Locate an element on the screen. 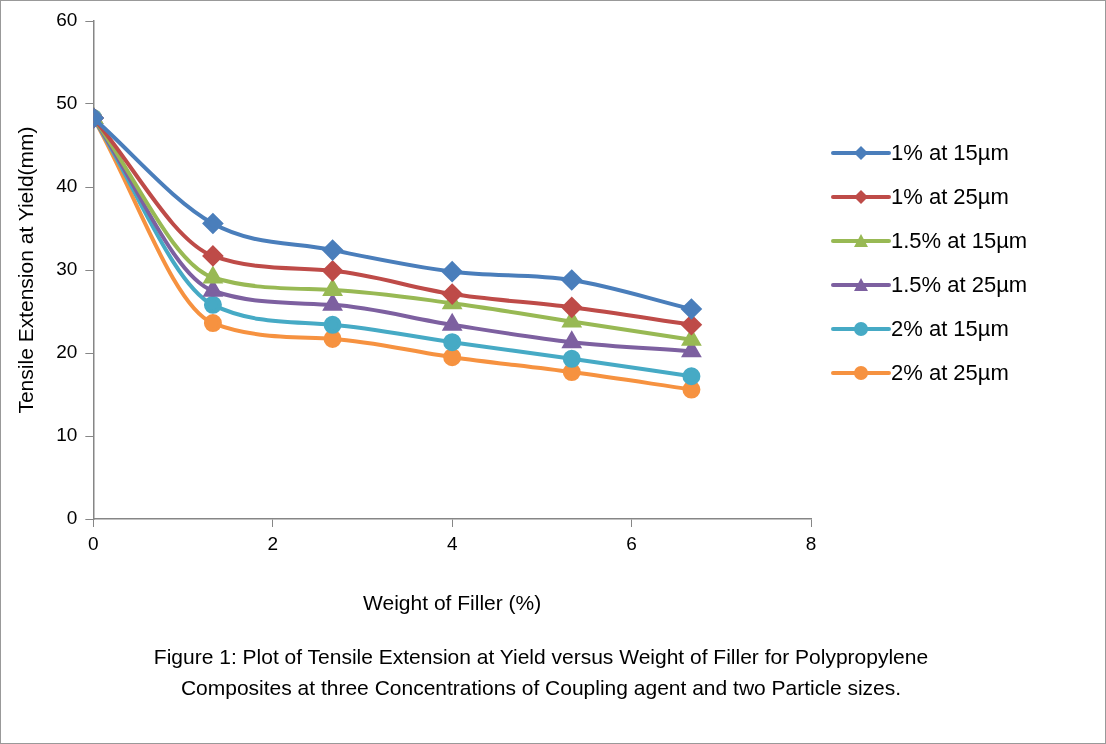 Image resolution: width=1106 pixels, height=744 pixels. y-axis-title: Tensile Extension at Yield(mm) is located at coordinates (26, 270).